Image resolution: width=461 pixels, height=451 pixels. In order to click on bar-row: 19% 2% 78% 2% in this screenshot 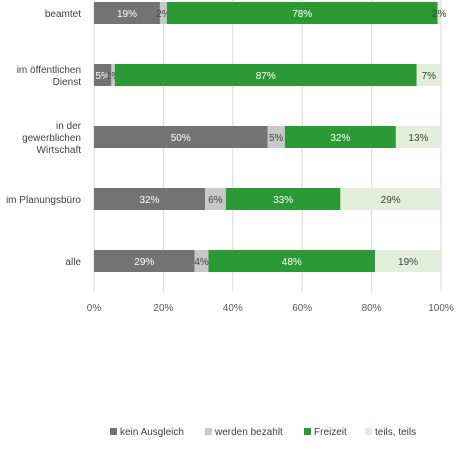, I will do `click(270, 13)`.